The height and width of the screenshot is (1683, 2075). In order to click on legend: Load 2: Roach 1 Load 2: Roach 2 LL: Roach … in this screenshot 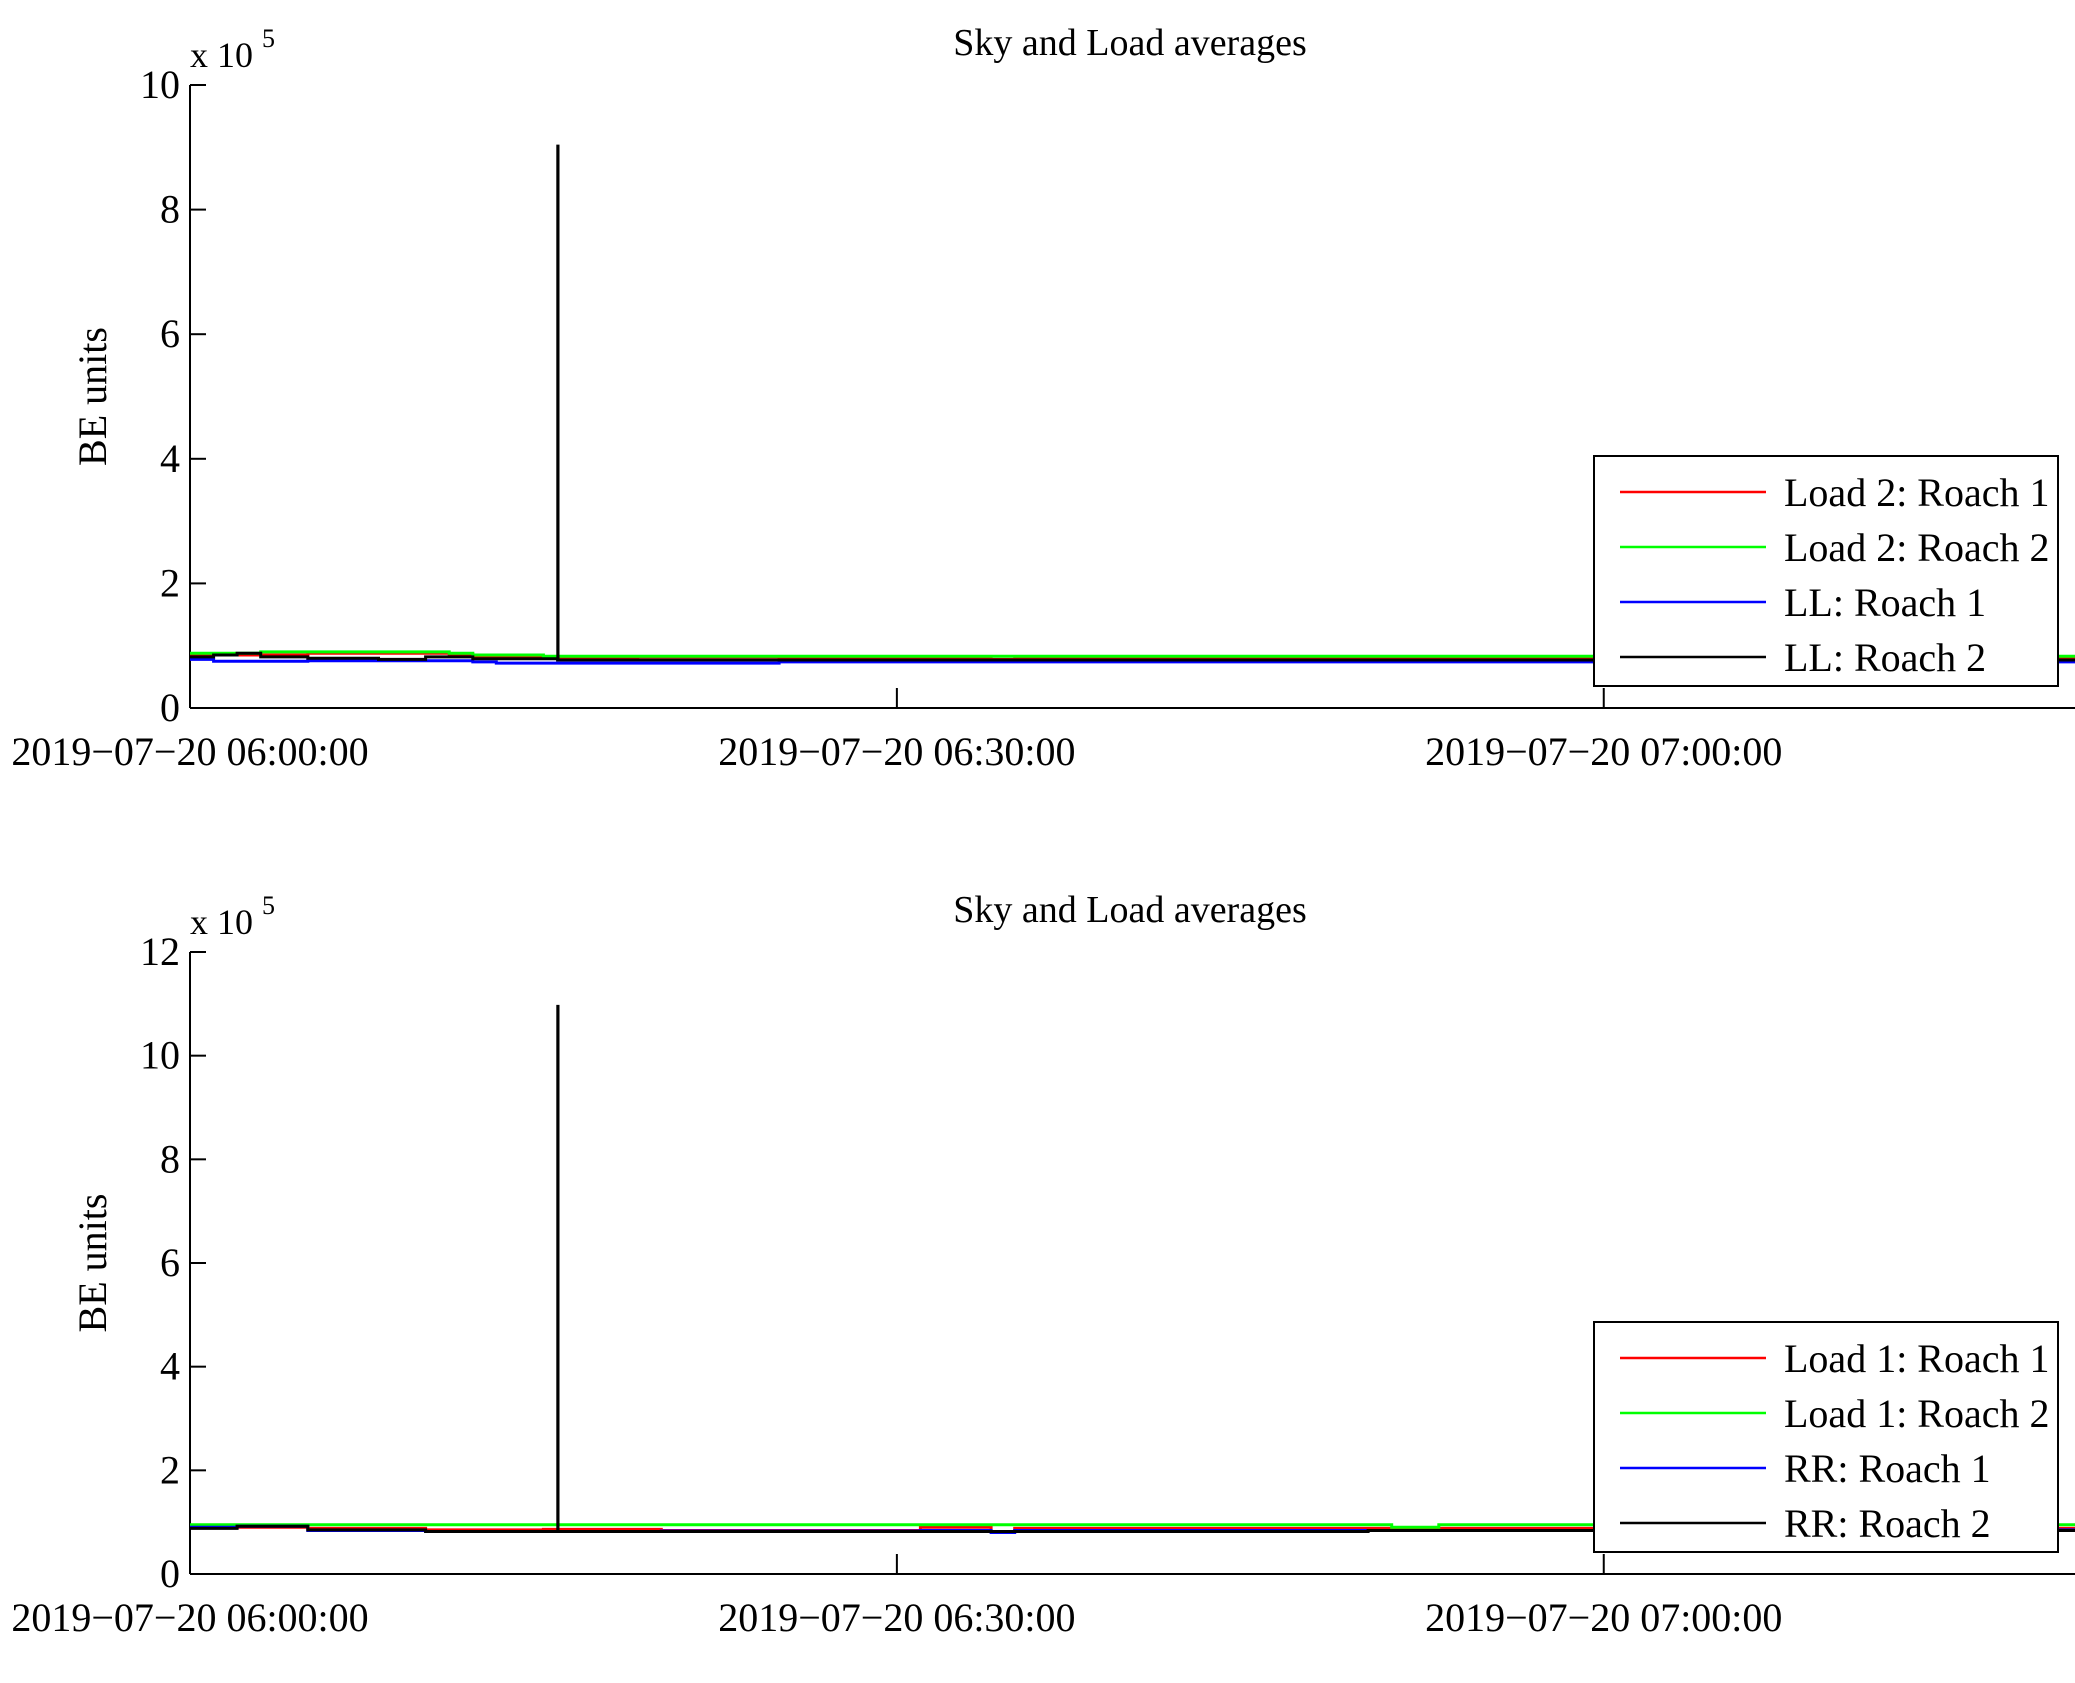, I will do `click(1826, 571)`.